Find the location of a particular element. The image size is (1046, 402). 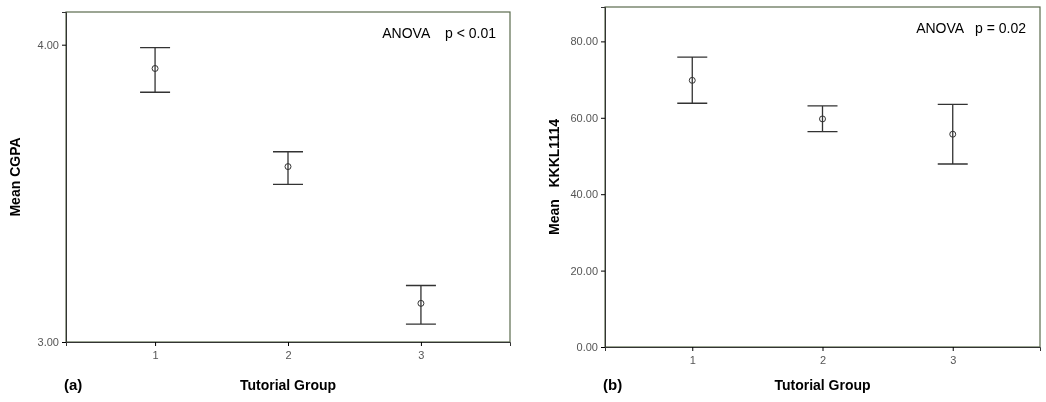

text: (b) is located at coordinates (613, 384).